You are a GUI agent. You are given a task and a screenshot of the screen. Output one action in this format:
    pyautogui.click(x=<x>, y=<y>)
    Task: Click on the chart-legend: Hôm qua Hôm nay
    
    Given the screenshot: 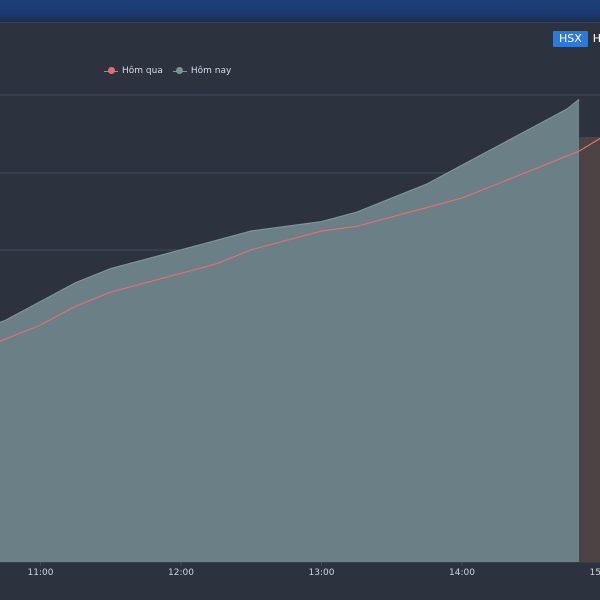 What is the action you would take?
    pyautogui.click(x=167, y=71)
    